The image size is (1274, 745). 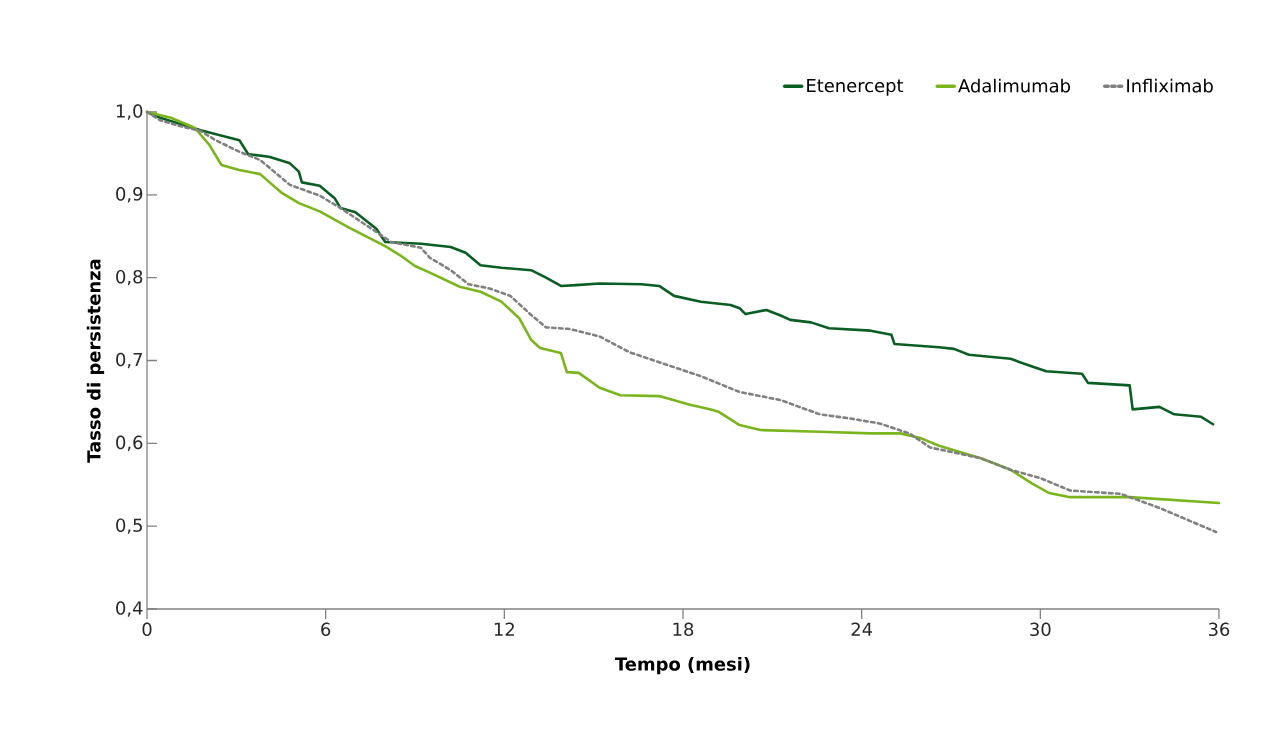 I want to click on y-tick-label: 0,8, so click(x=129, y=277).